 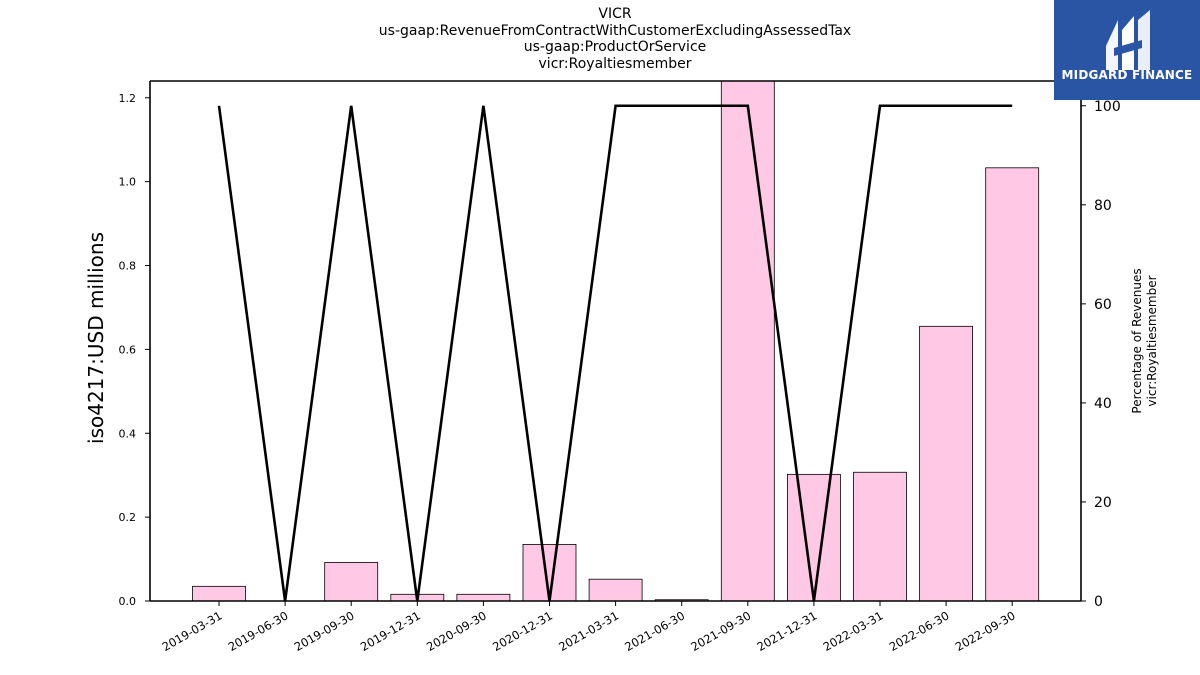 What do you see at coordinates (1137, 340) in the screenshot?
I see `y2-axis-label: Percentage of Revenues` at bounding box center [1137, 340].